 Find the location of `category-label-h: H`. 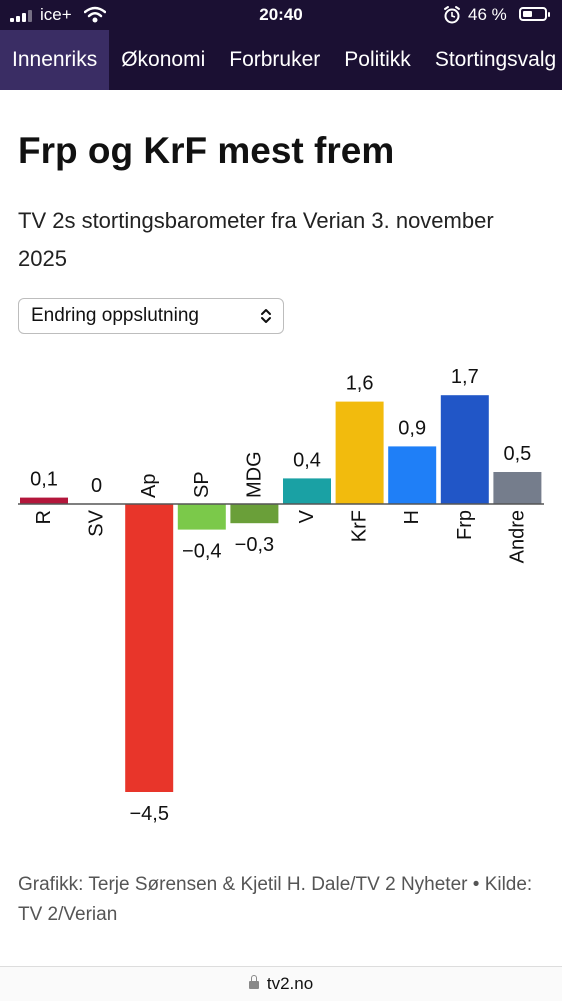

category-label-h: H is located at coordinates (412, 517).